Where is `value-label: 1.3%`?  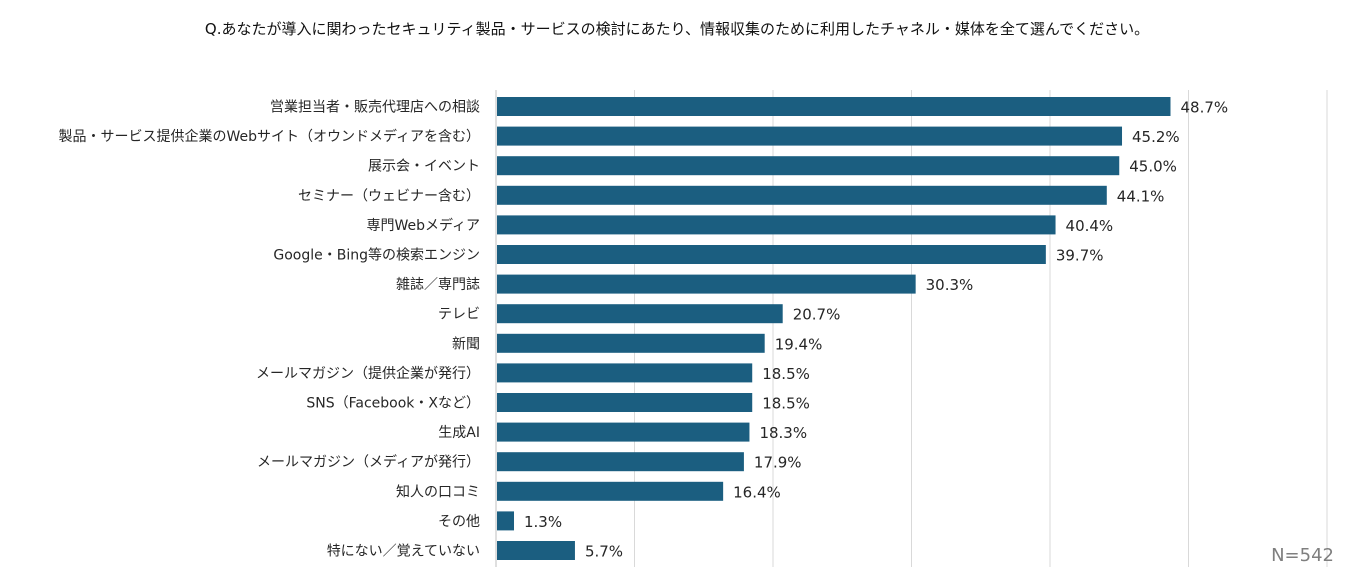
value-label: 1.3% is located at coordinates (543, 522).